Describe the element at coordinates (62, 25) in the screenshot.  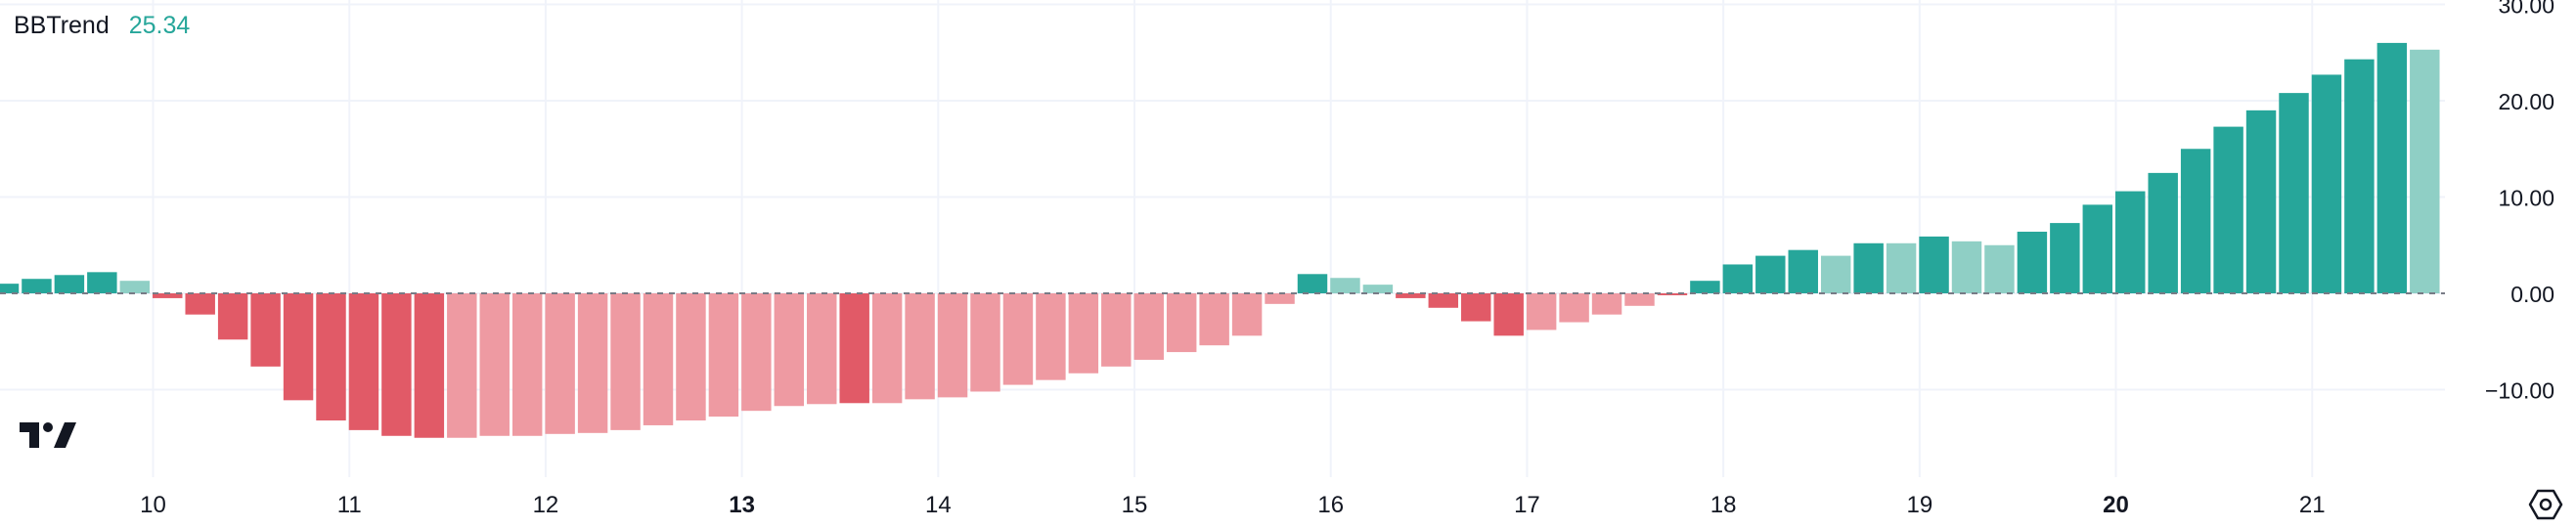
I see `indicator-name: BBTrend` at that location.